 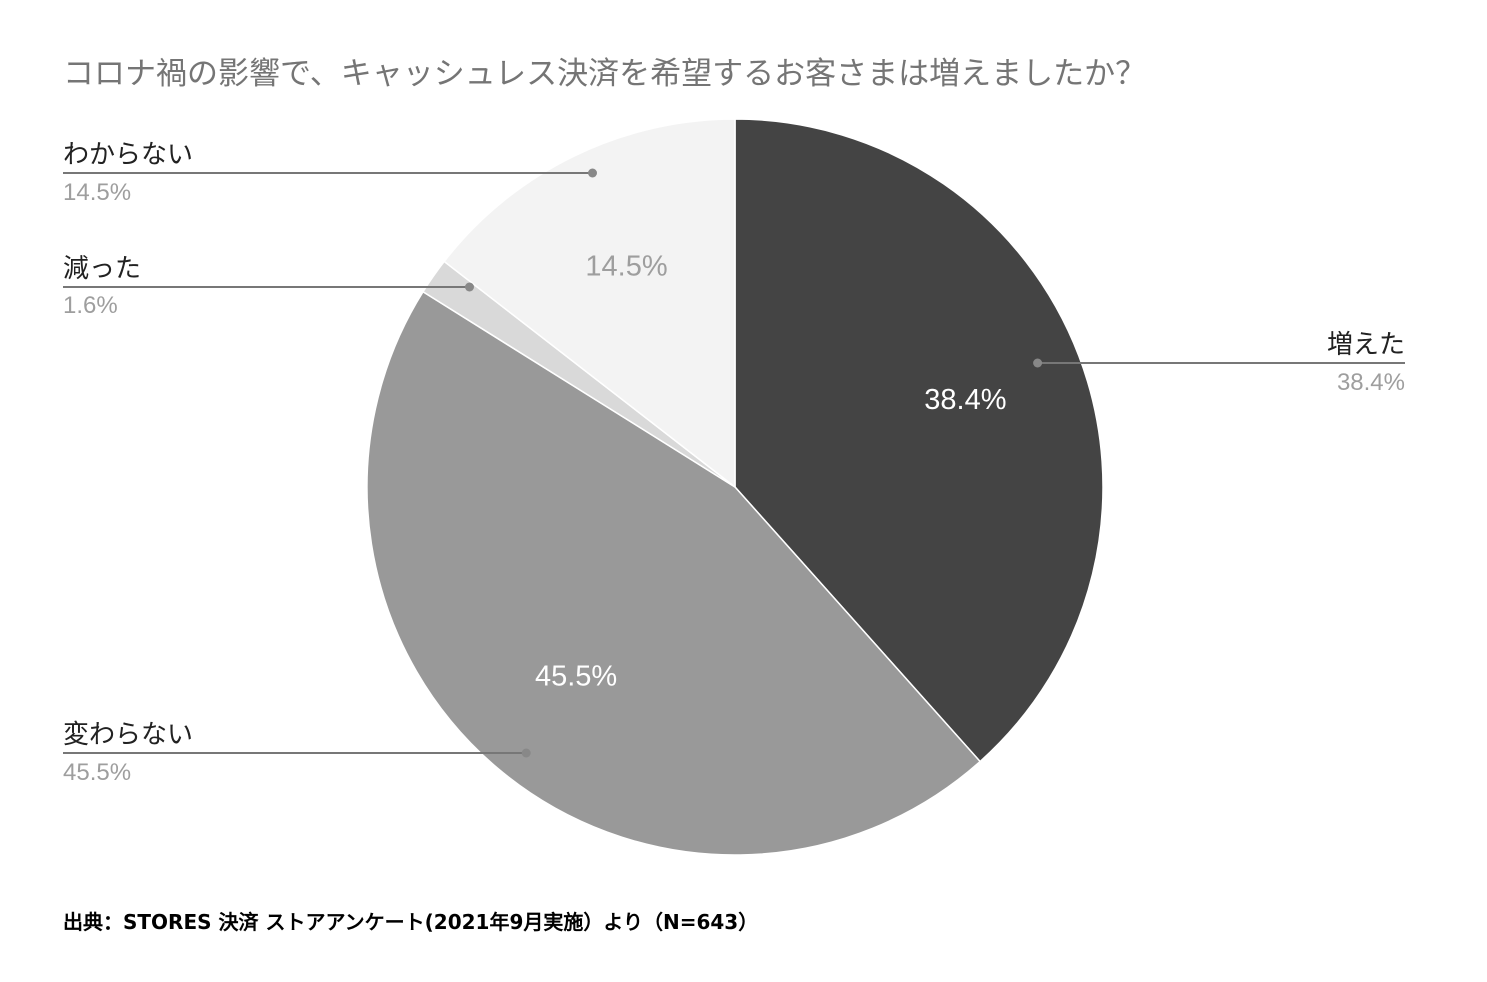 What do you see at coordinates (1038, 363) in the screenshot?
I see `slice-1-callout-dot` at bounding box center [1038, 363].